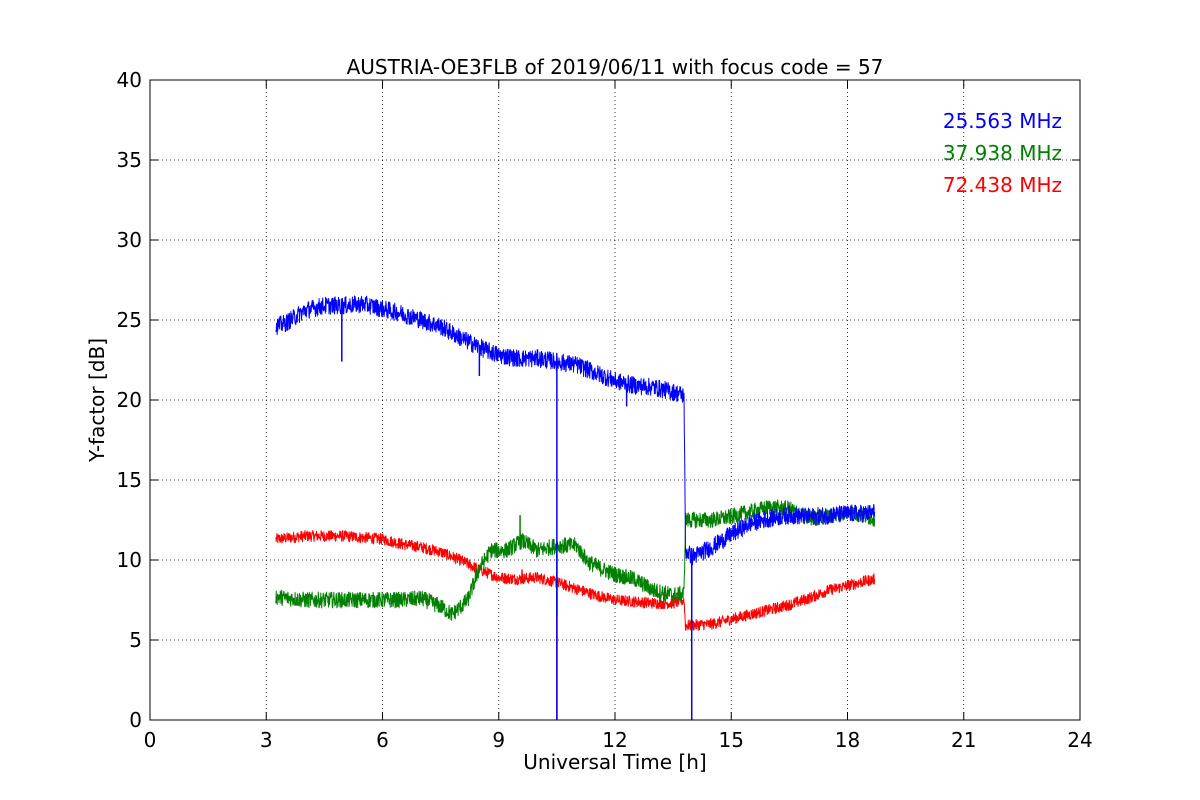  I want to click on legend-entry: 25.563 MHz, so click(1002, 121).